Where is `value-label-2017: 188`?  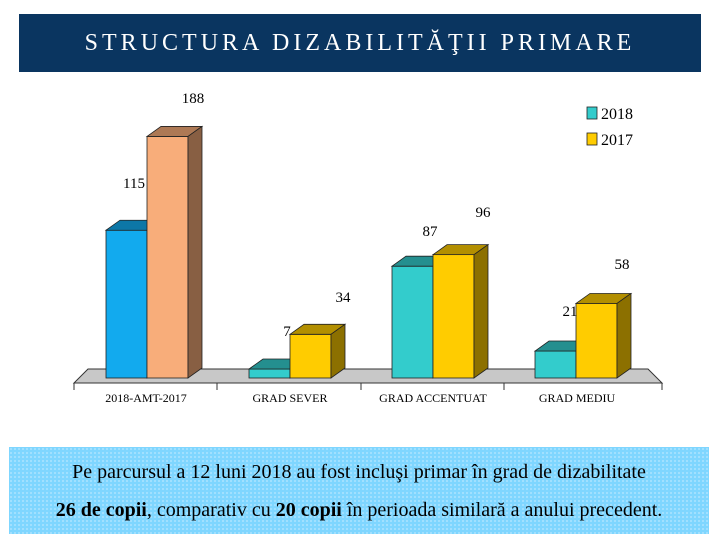 value-label-2017: 188 is located at coordinates (193, 99).